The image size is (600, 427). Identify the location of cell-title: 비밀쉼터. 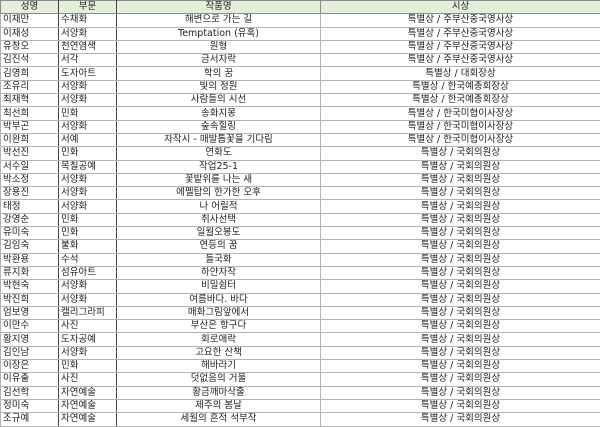
(219, 286).